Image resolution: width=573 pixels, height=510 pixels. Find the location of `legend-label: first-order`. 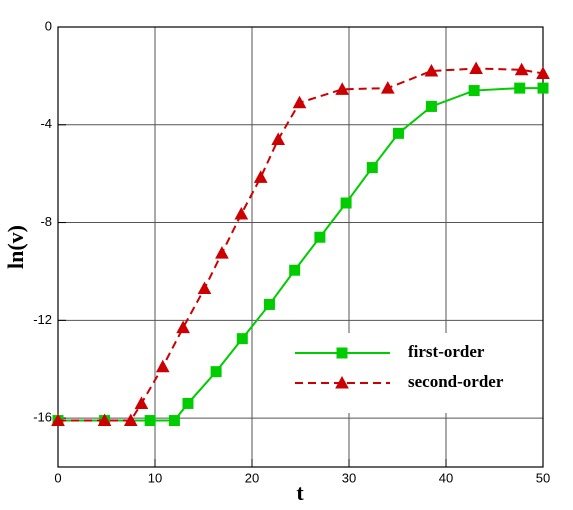

legend-label: first-order is located at coordinates (446, 351).